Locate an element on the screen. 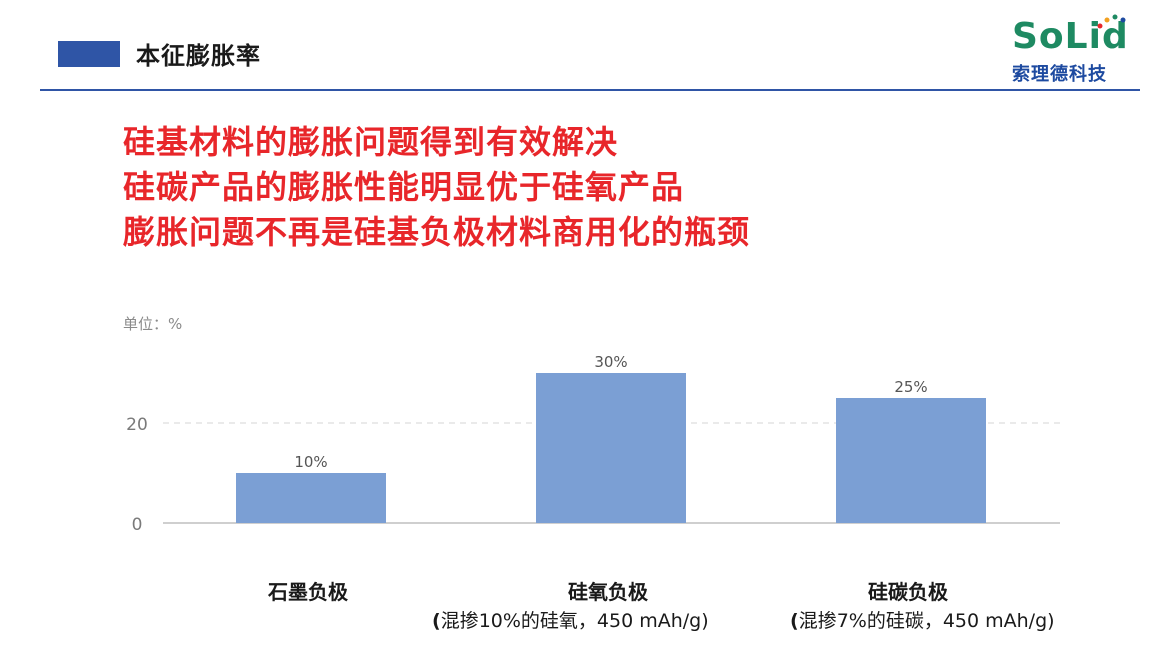  header-divider is located at coordinates (590, 90).